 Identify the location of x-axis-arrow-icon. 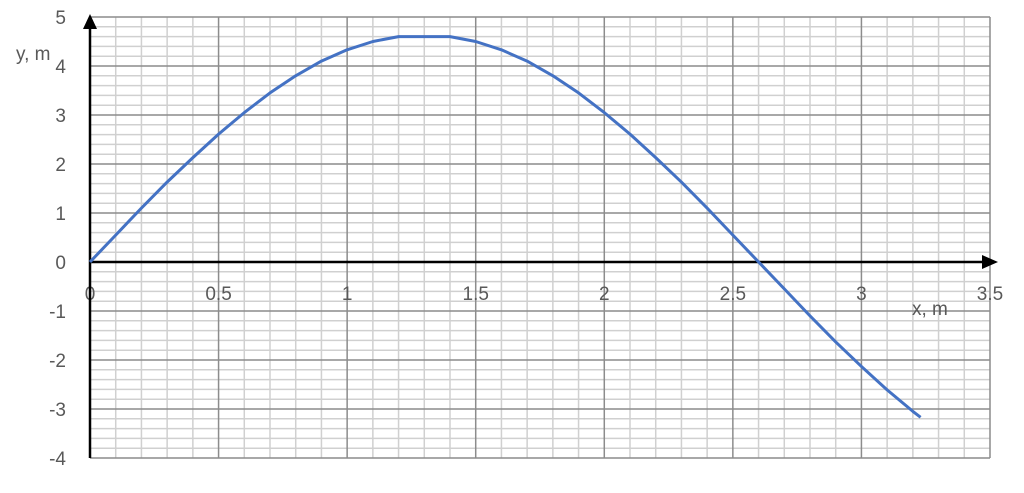
(990, 262).